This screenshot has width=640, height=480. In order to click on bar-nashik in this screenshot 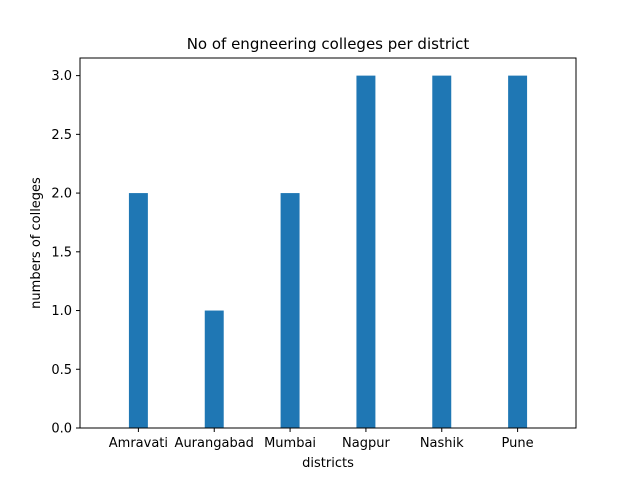, I will do `click(442, 251)`.